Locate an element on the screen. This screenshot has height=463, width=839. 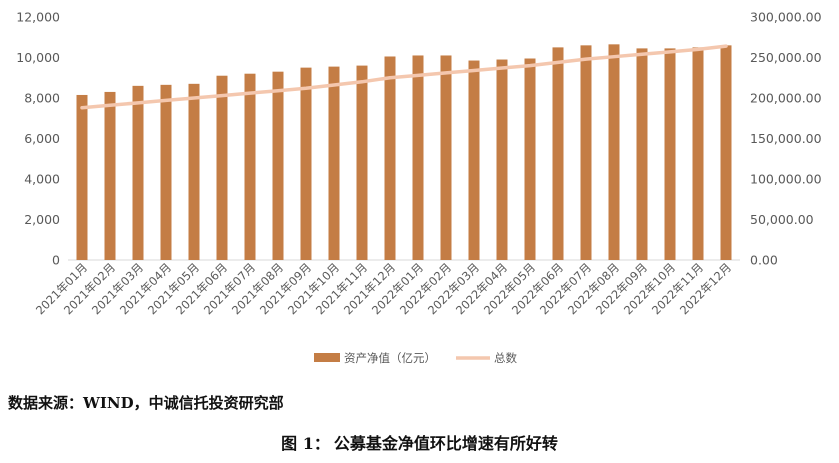
line-total is located at coordinates (404, 77).